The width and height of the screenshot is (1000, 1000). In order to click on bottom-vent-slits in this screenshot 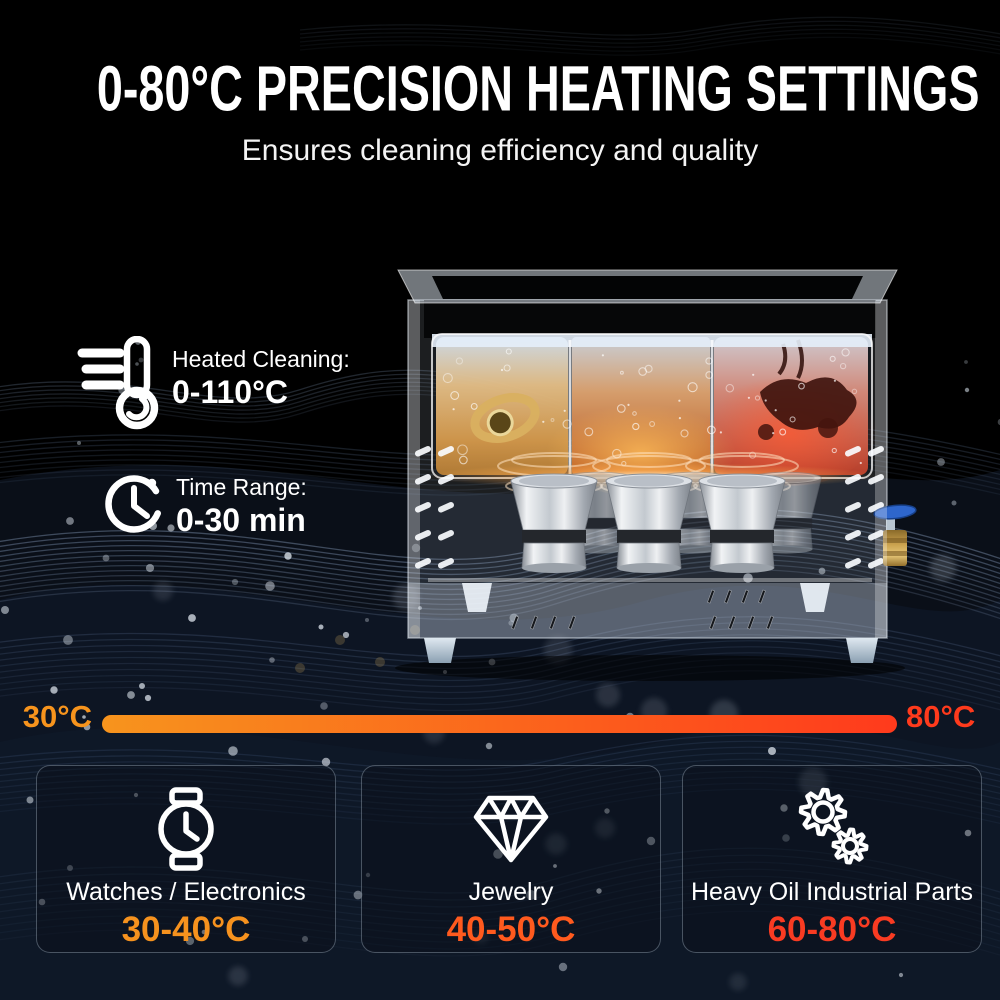, I will do `click(642, 609)`.